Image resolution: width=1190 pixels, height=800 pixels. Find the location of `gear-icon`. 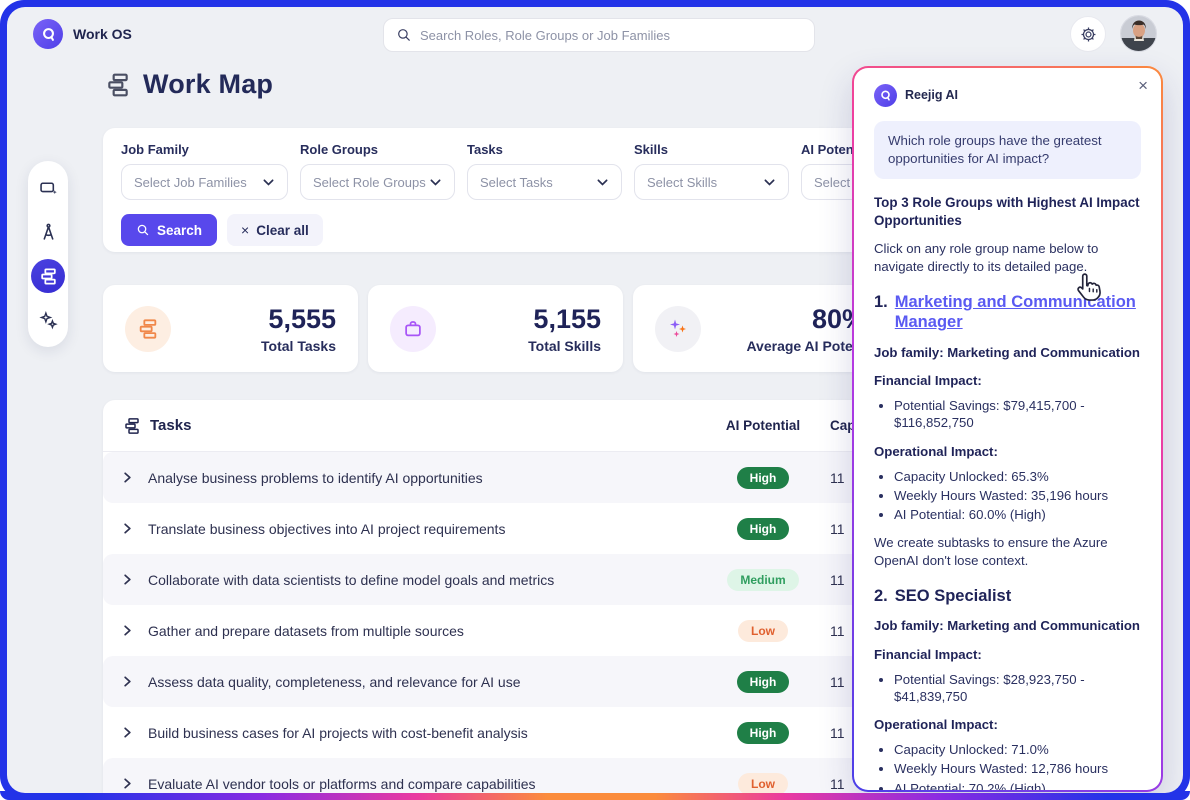

gear-icon is located at coordinates (1088, 34).